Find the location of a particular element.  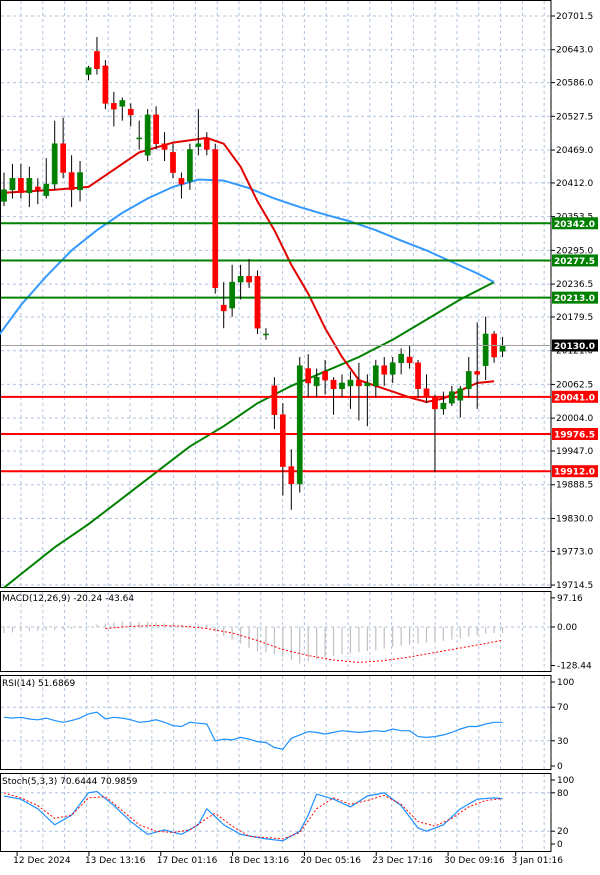

rsi-line is located at coordinates (253, 730).